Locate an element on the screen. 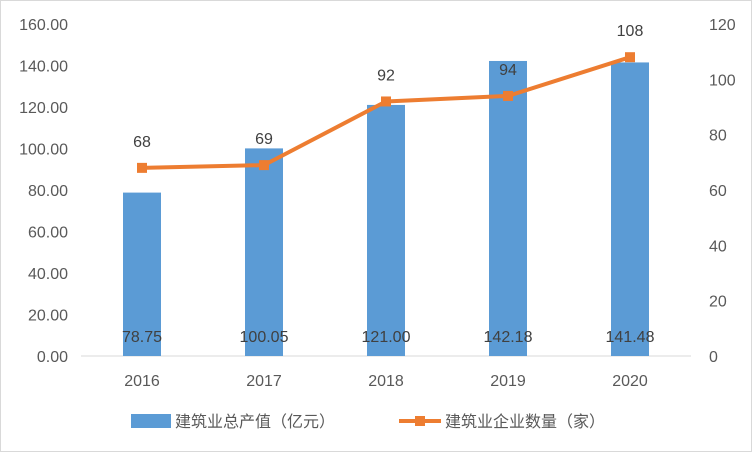  x-tick-label: 2017 is located at coordinates (264, 381).